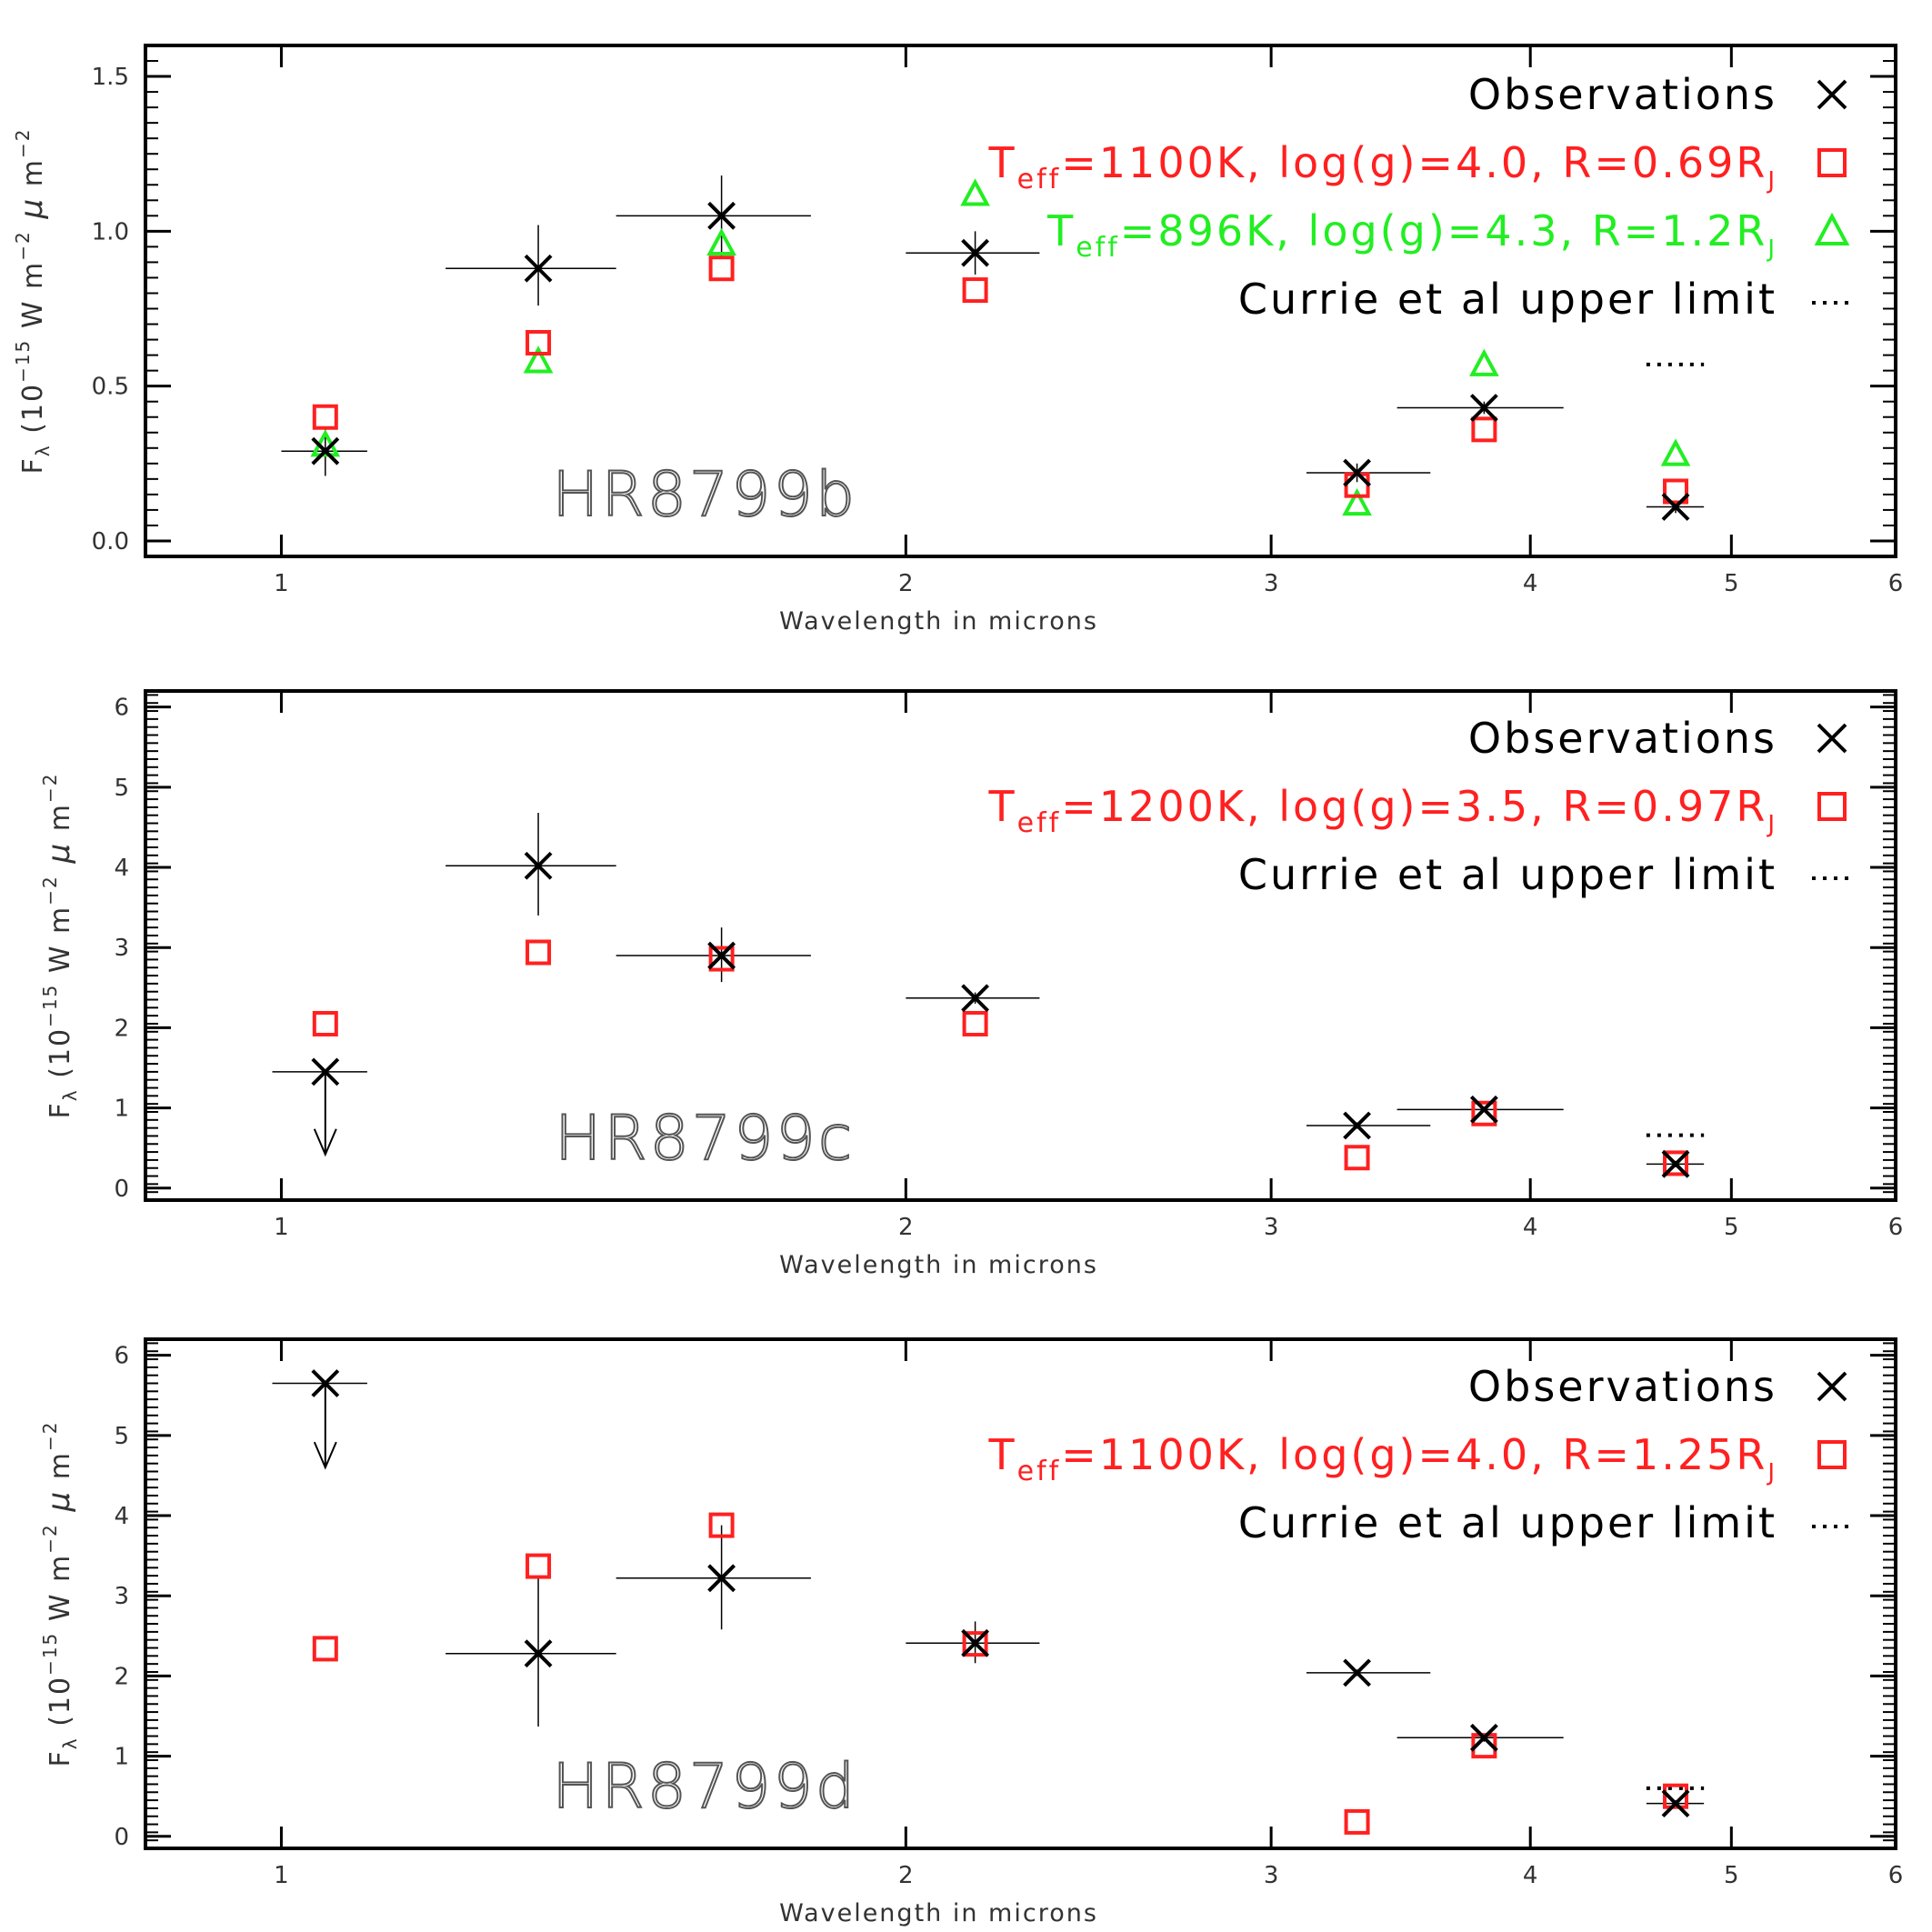 Image resolution: width=1932 pixels, height=1932 pixels. I want to click on y-tick-label: 0.5, so click(110, 387).